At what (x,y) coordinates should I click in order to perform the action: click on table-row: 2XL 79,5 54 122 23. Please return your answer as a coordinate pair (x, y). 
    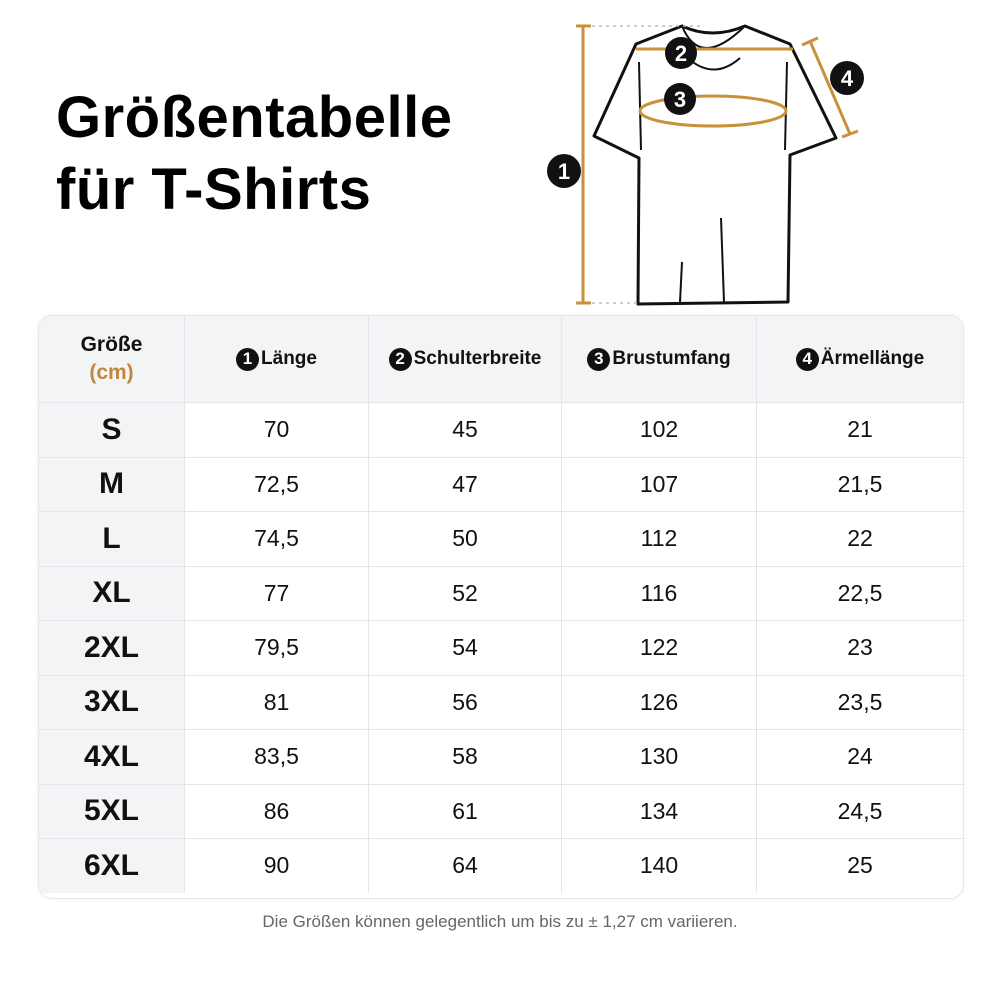
    Looking at the image, I should click on (501, 647).